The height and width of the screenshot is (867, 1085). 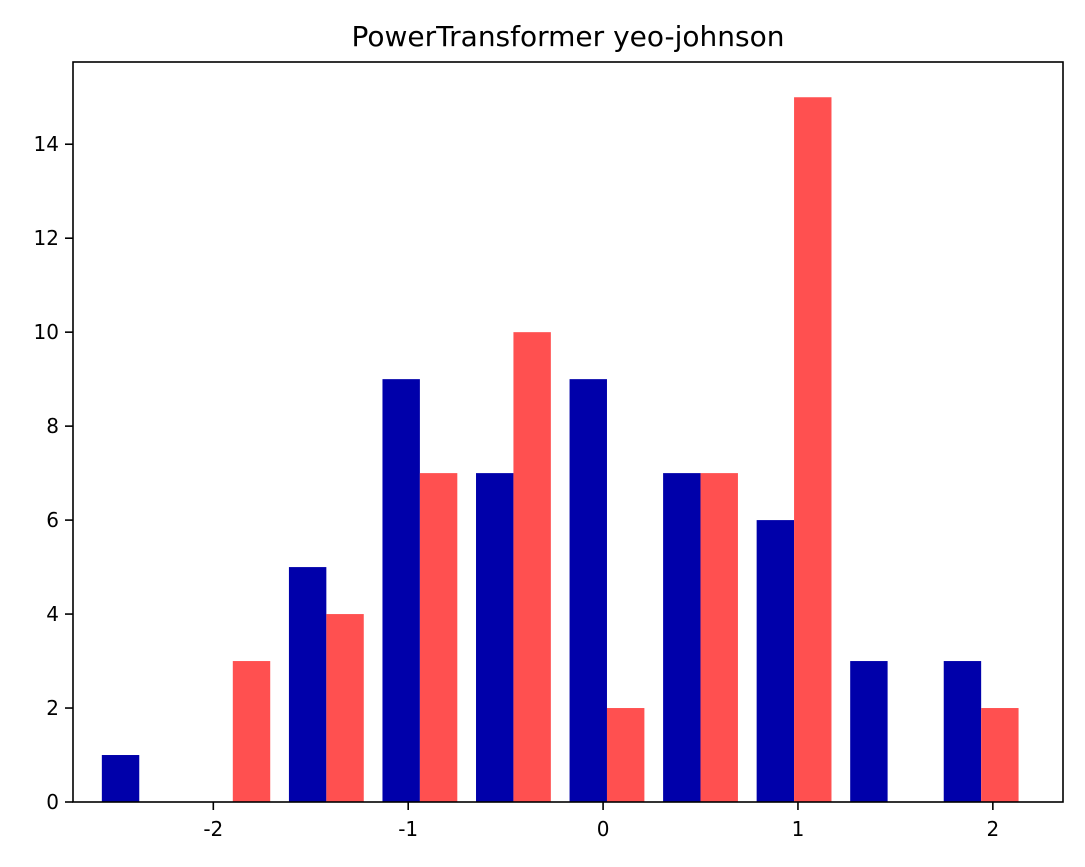 What do you see at coordinates (52, 708) in the screenshot?
I see `y-tick-label: 2` at bounding box center [52, 708].